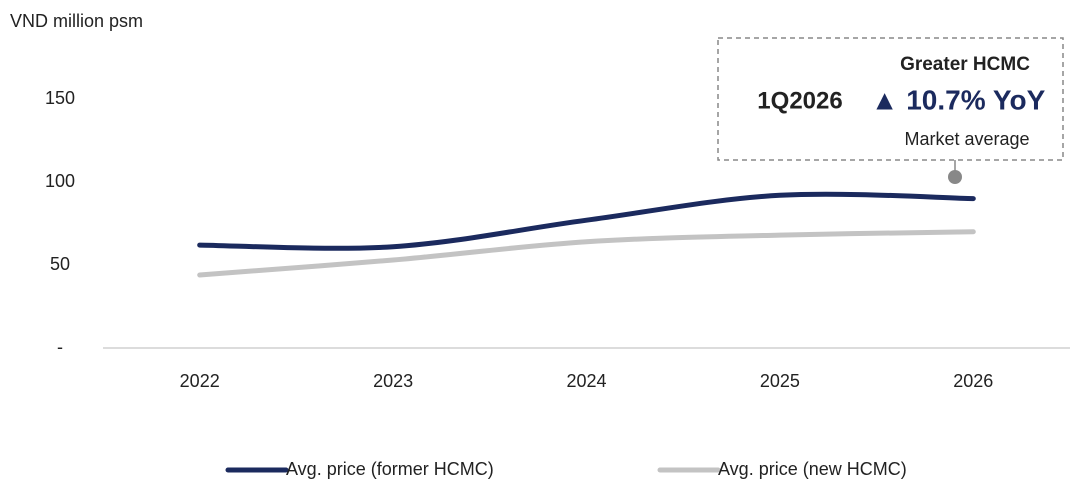 This screenshot has width=1071, height=485. What do you see at coordinates (812, 469) in the screenshot?
I see `legend-label: Avg. price (new HCMC)` at bounding box center [812, 469].